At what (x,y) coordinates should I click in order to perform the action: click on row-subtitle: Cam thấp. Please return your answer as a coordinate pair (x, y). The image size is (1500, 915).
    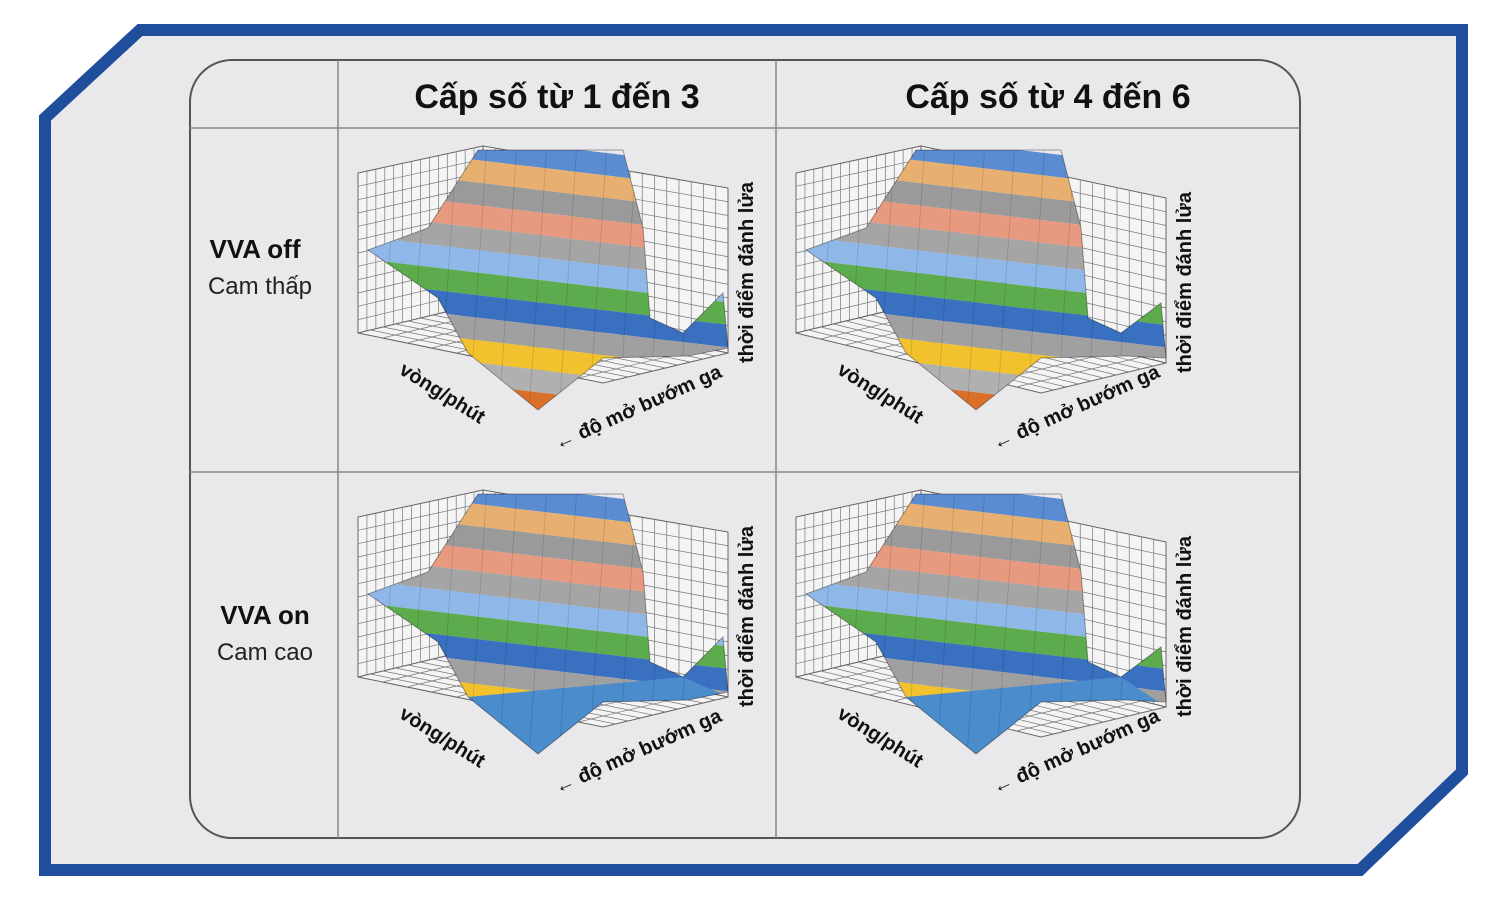
    Looking at the image, I should click on (260, 286).